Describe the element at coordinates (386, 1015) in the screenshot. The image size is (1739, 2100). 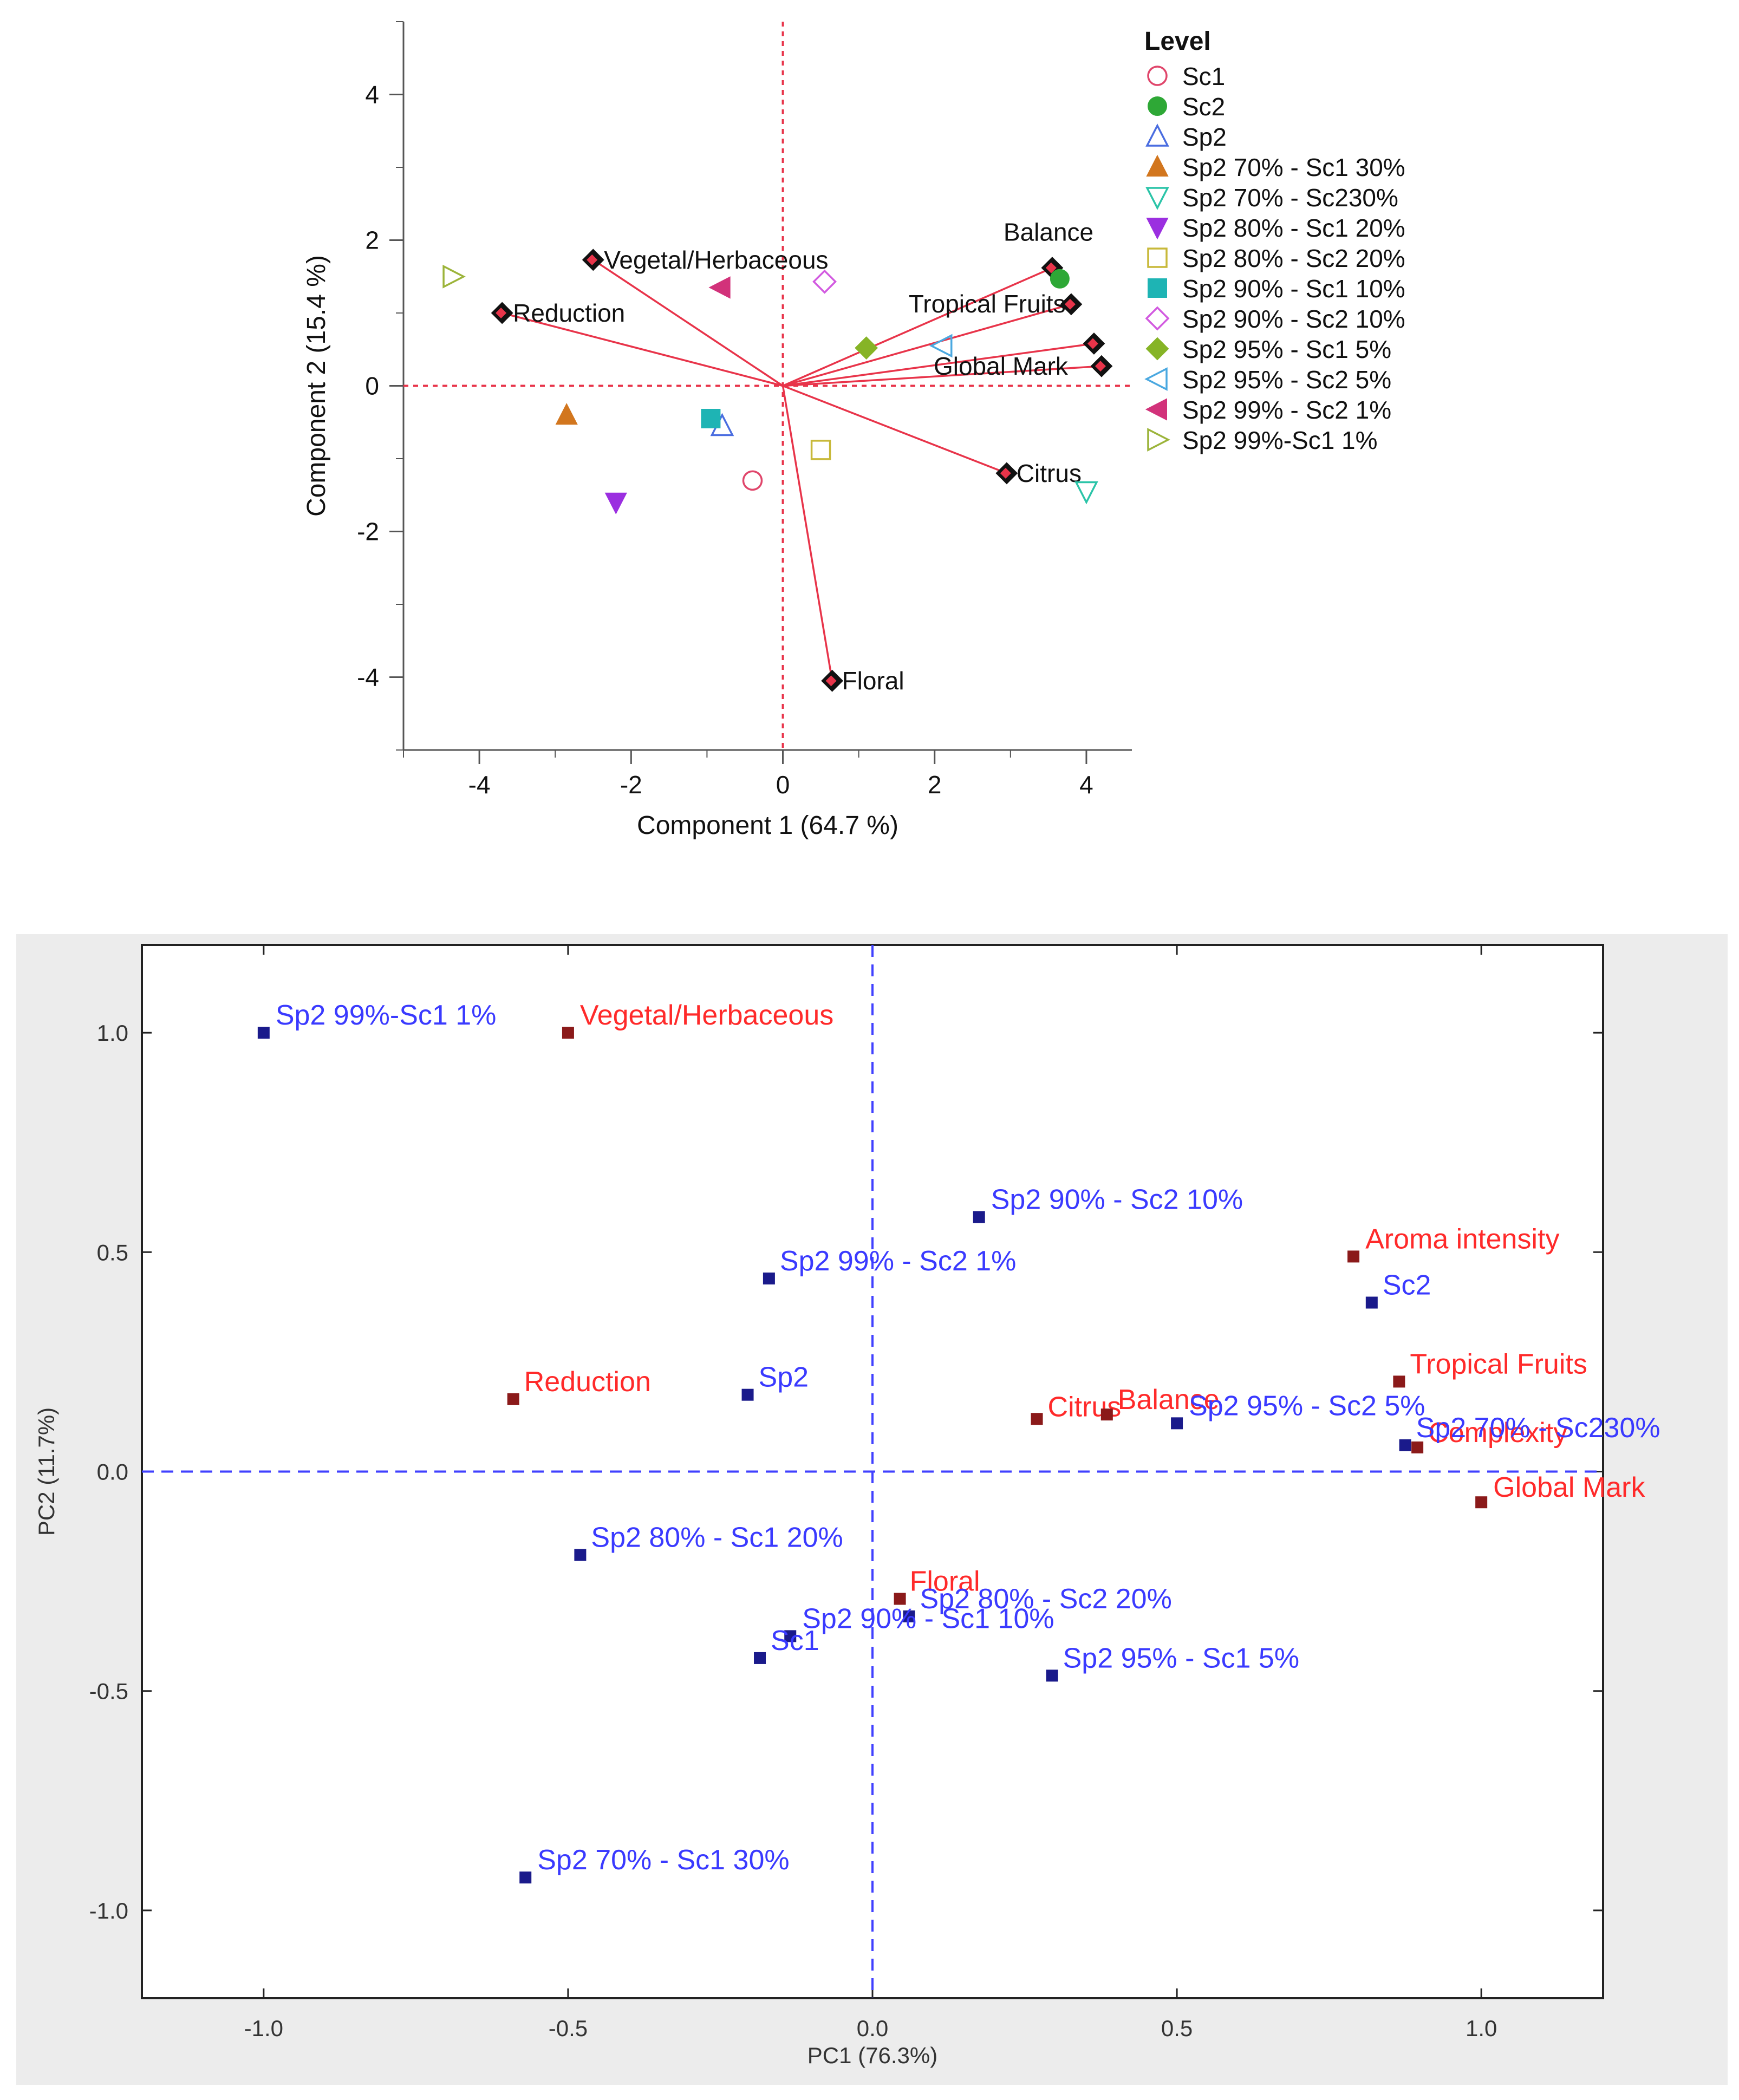
I see `sample-label-sp2-99-sc1-1: Sp2 99%-Sc1 1%` at that location.